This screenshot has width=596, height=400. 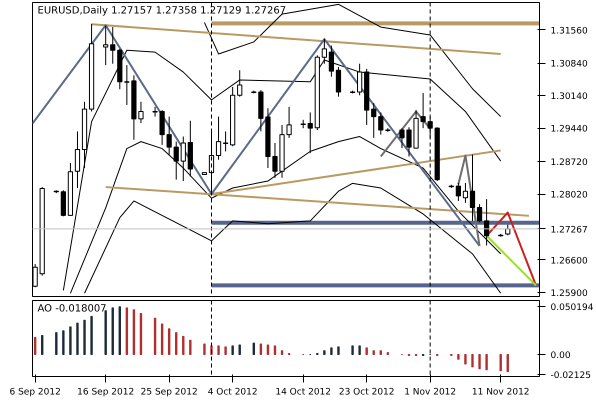 What do you see at coordinates (569, 195) in the screenshot?
I see `y-tick-label: 1.28020` at bounding box center [569, 195].